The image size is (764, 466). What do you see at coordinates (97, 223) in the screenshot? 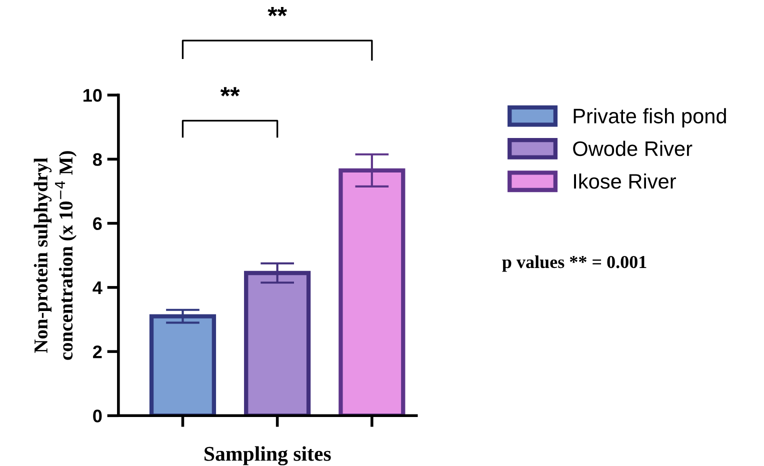
I see `y-tick-label: 6` at bounding box center [97, 223].